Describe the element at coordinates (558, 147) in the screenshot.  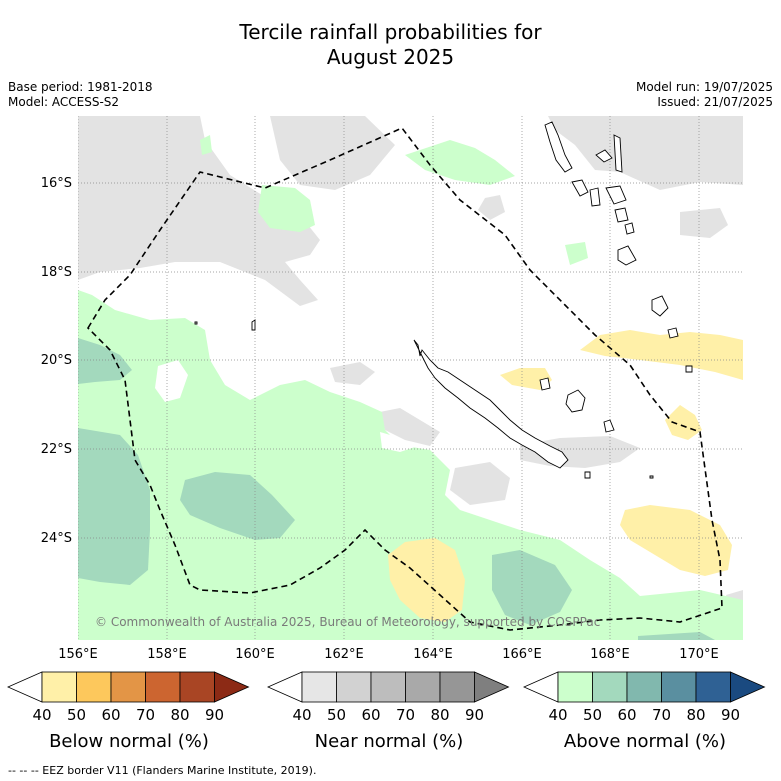
I see `vanuatu-islands` at that location.